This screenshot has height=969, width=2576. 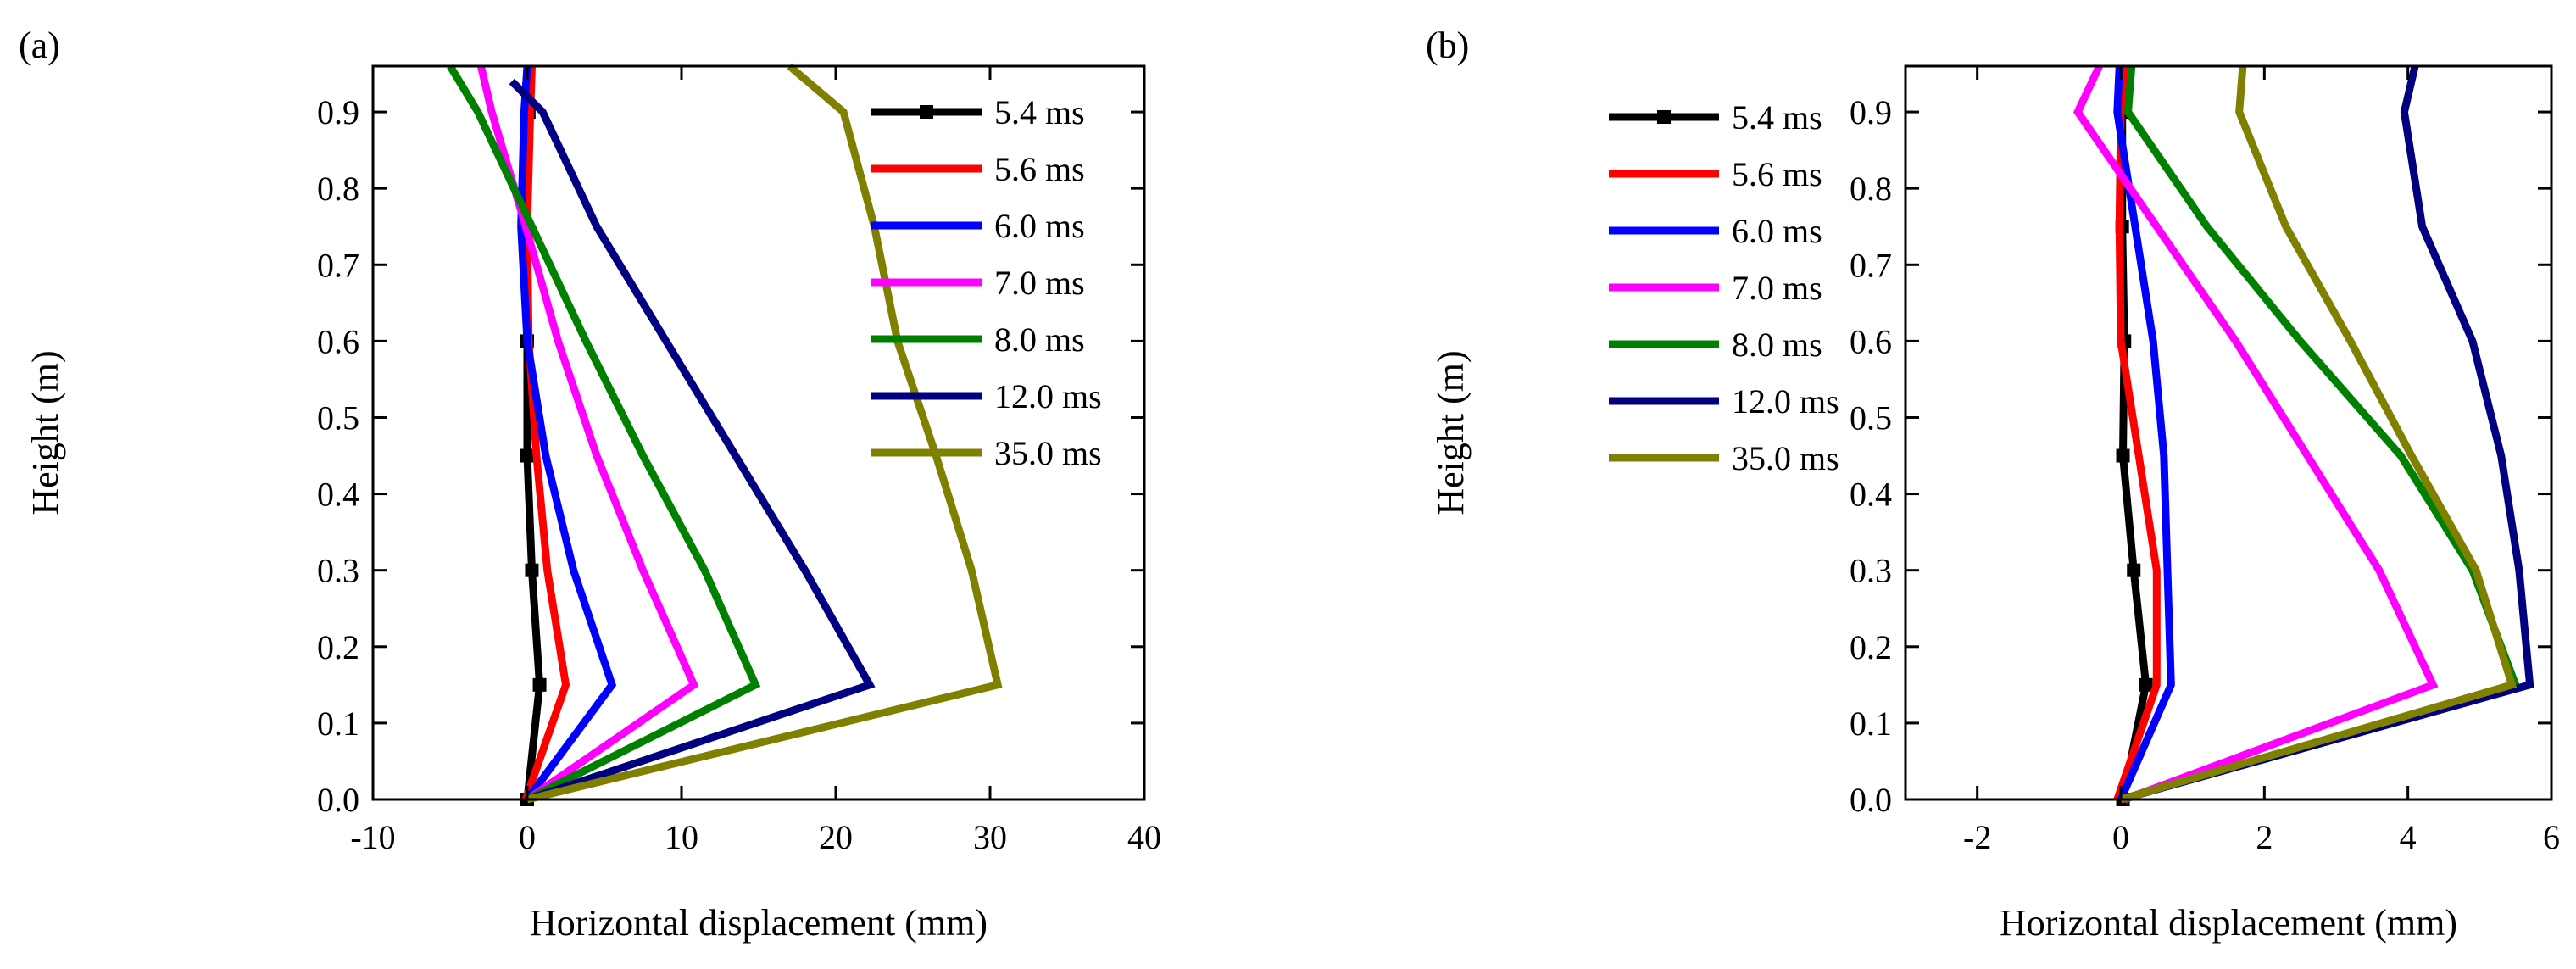 What do you see at coordinates (372, 837) in the screenshot?
I see `x-tick-label: -10` at bounding box center [372, 837].